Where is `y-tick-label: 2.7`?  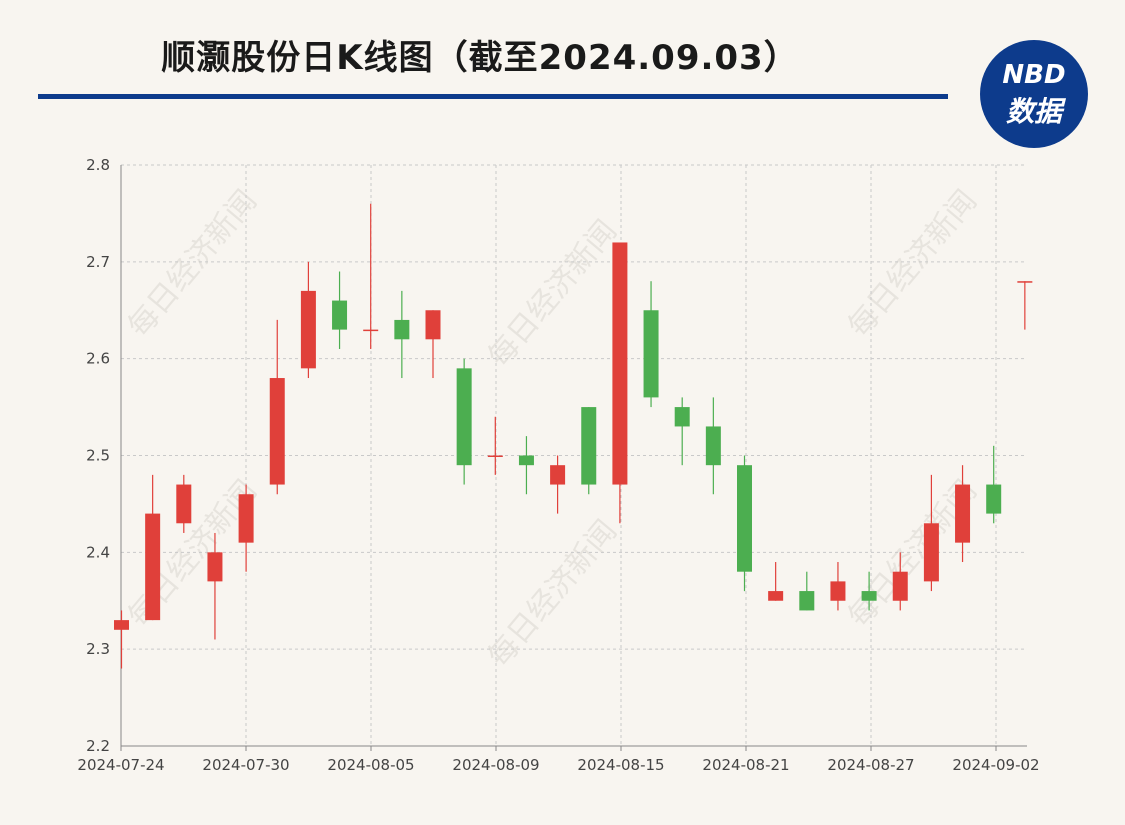 y-tick-label: 2.7 is located at coordinates (98, 262).